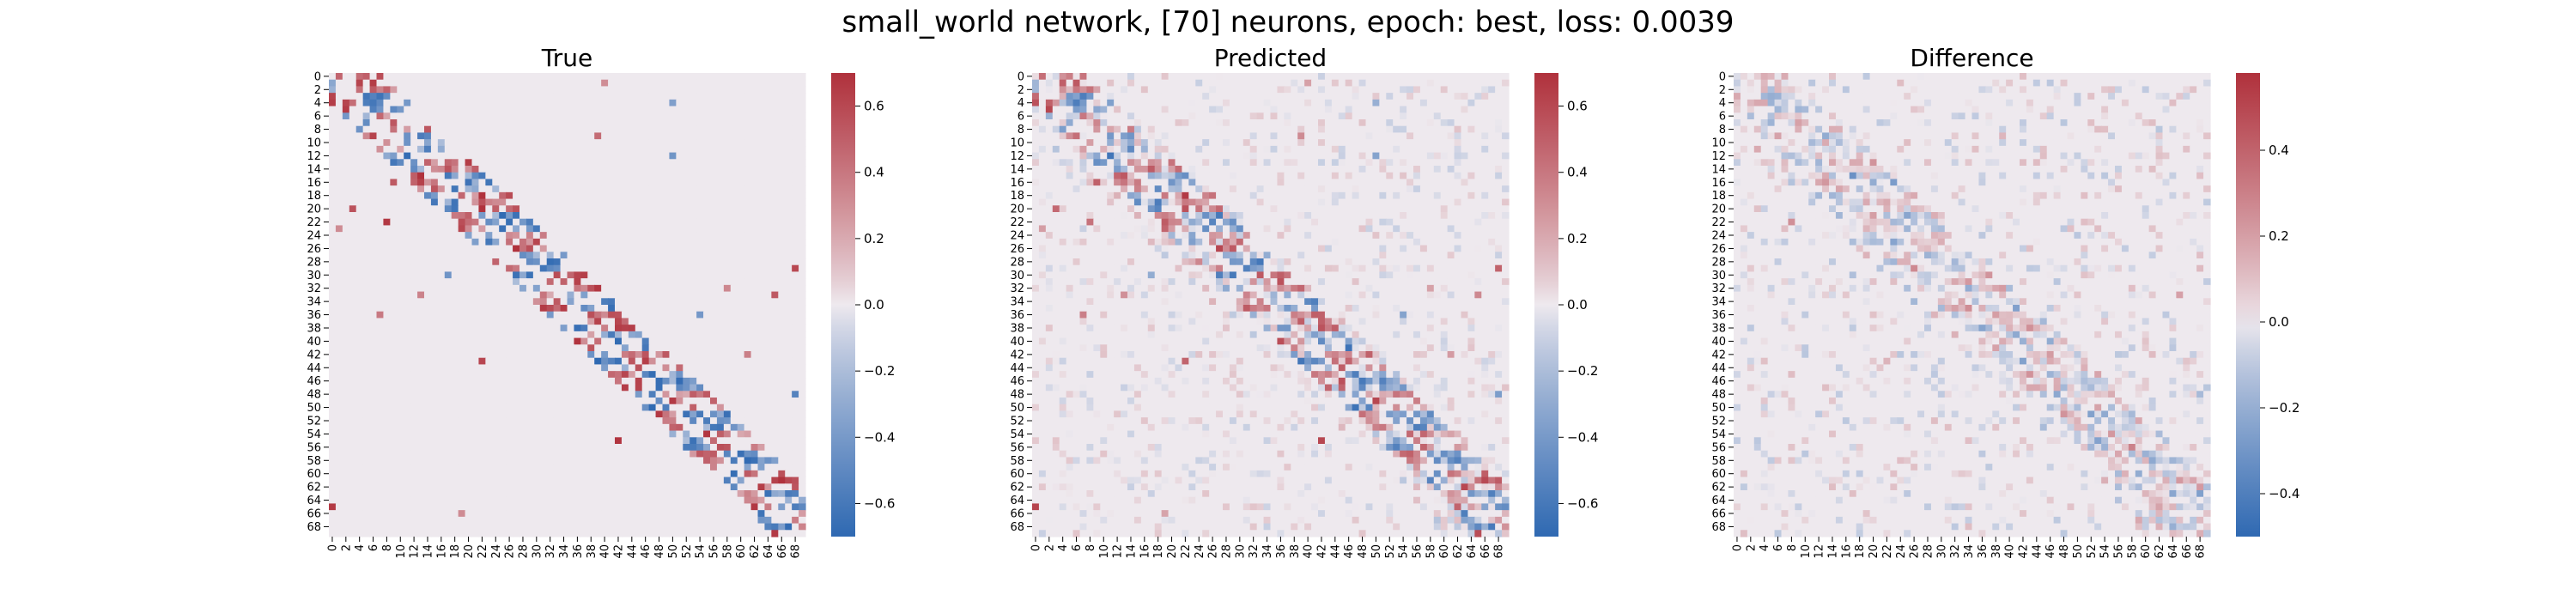 This screenshot has height=601, width=2576. Describe the element at coordinates (314, 262) in the screenshot. I see `y-tick-label: 28` at that location.